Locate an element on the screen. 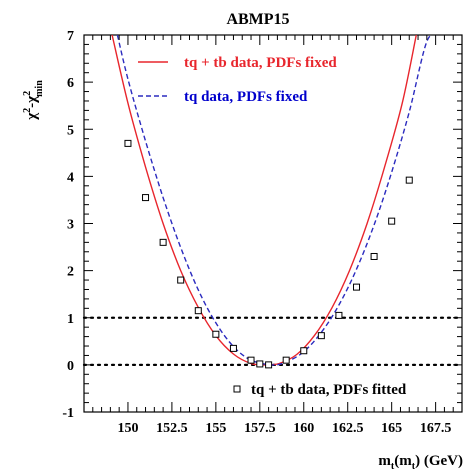  legend-swatch-marker is located at coordinates (237, 389).